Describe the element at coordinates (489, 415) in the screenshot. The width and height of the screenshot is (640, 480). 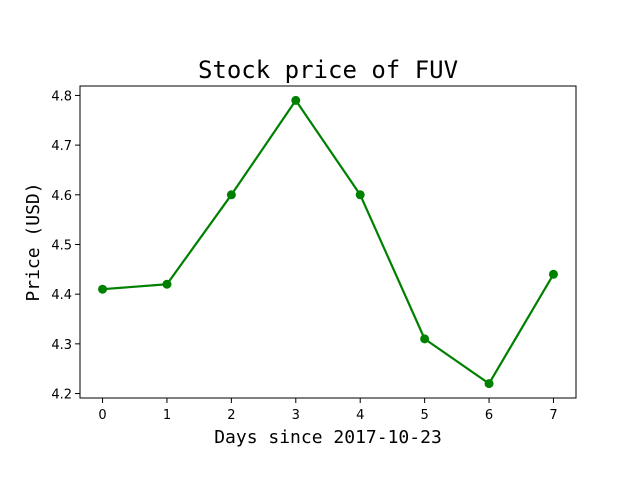
I see `x-tick-label: 6` at that location.